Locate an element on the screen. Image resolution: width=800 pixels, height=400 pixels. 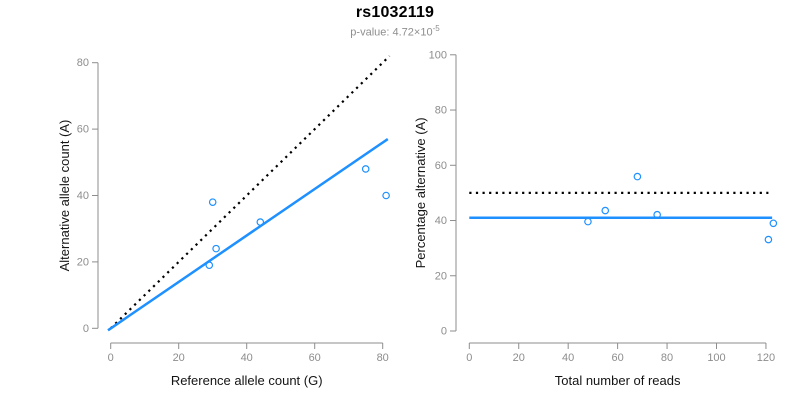
x-axis-label: Reference allele count (G) is located at coordinates (247, 380).